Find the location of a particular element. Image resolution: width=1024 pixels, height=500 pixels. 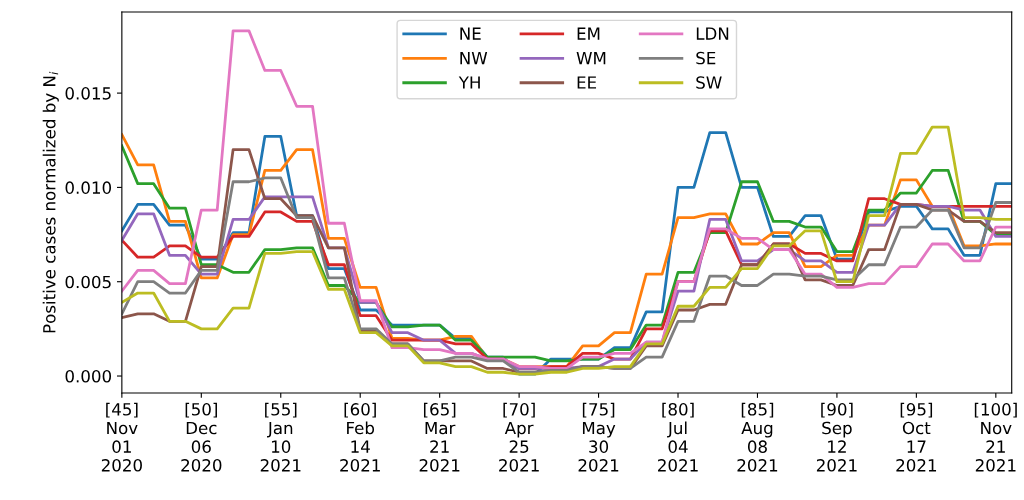

x-tick-label: [75] May 30 2021 is located at coordinates (598, 437).